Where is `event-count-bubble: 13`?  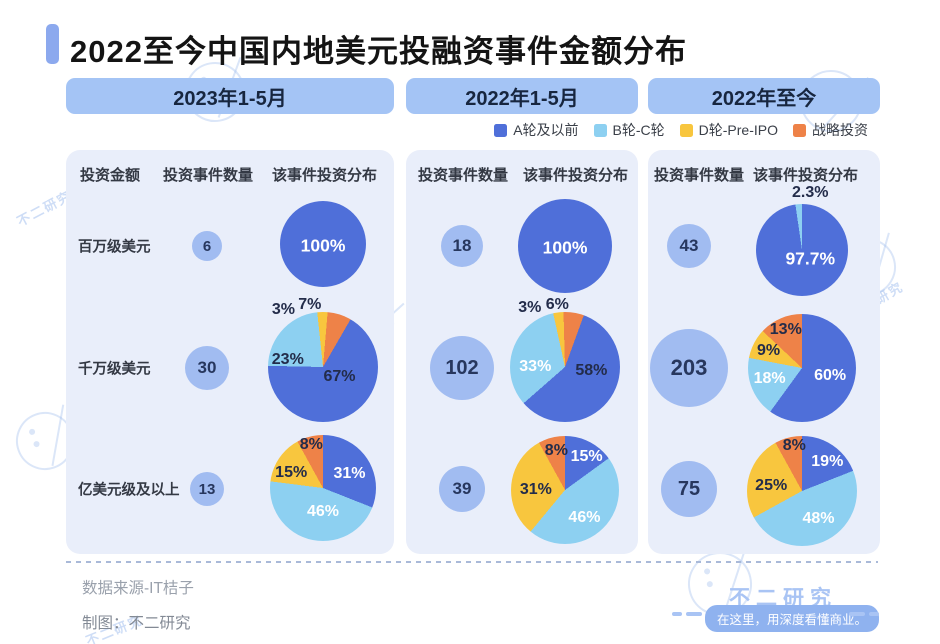 event-count-bubble: 13 is located at coordinates (207, 489).